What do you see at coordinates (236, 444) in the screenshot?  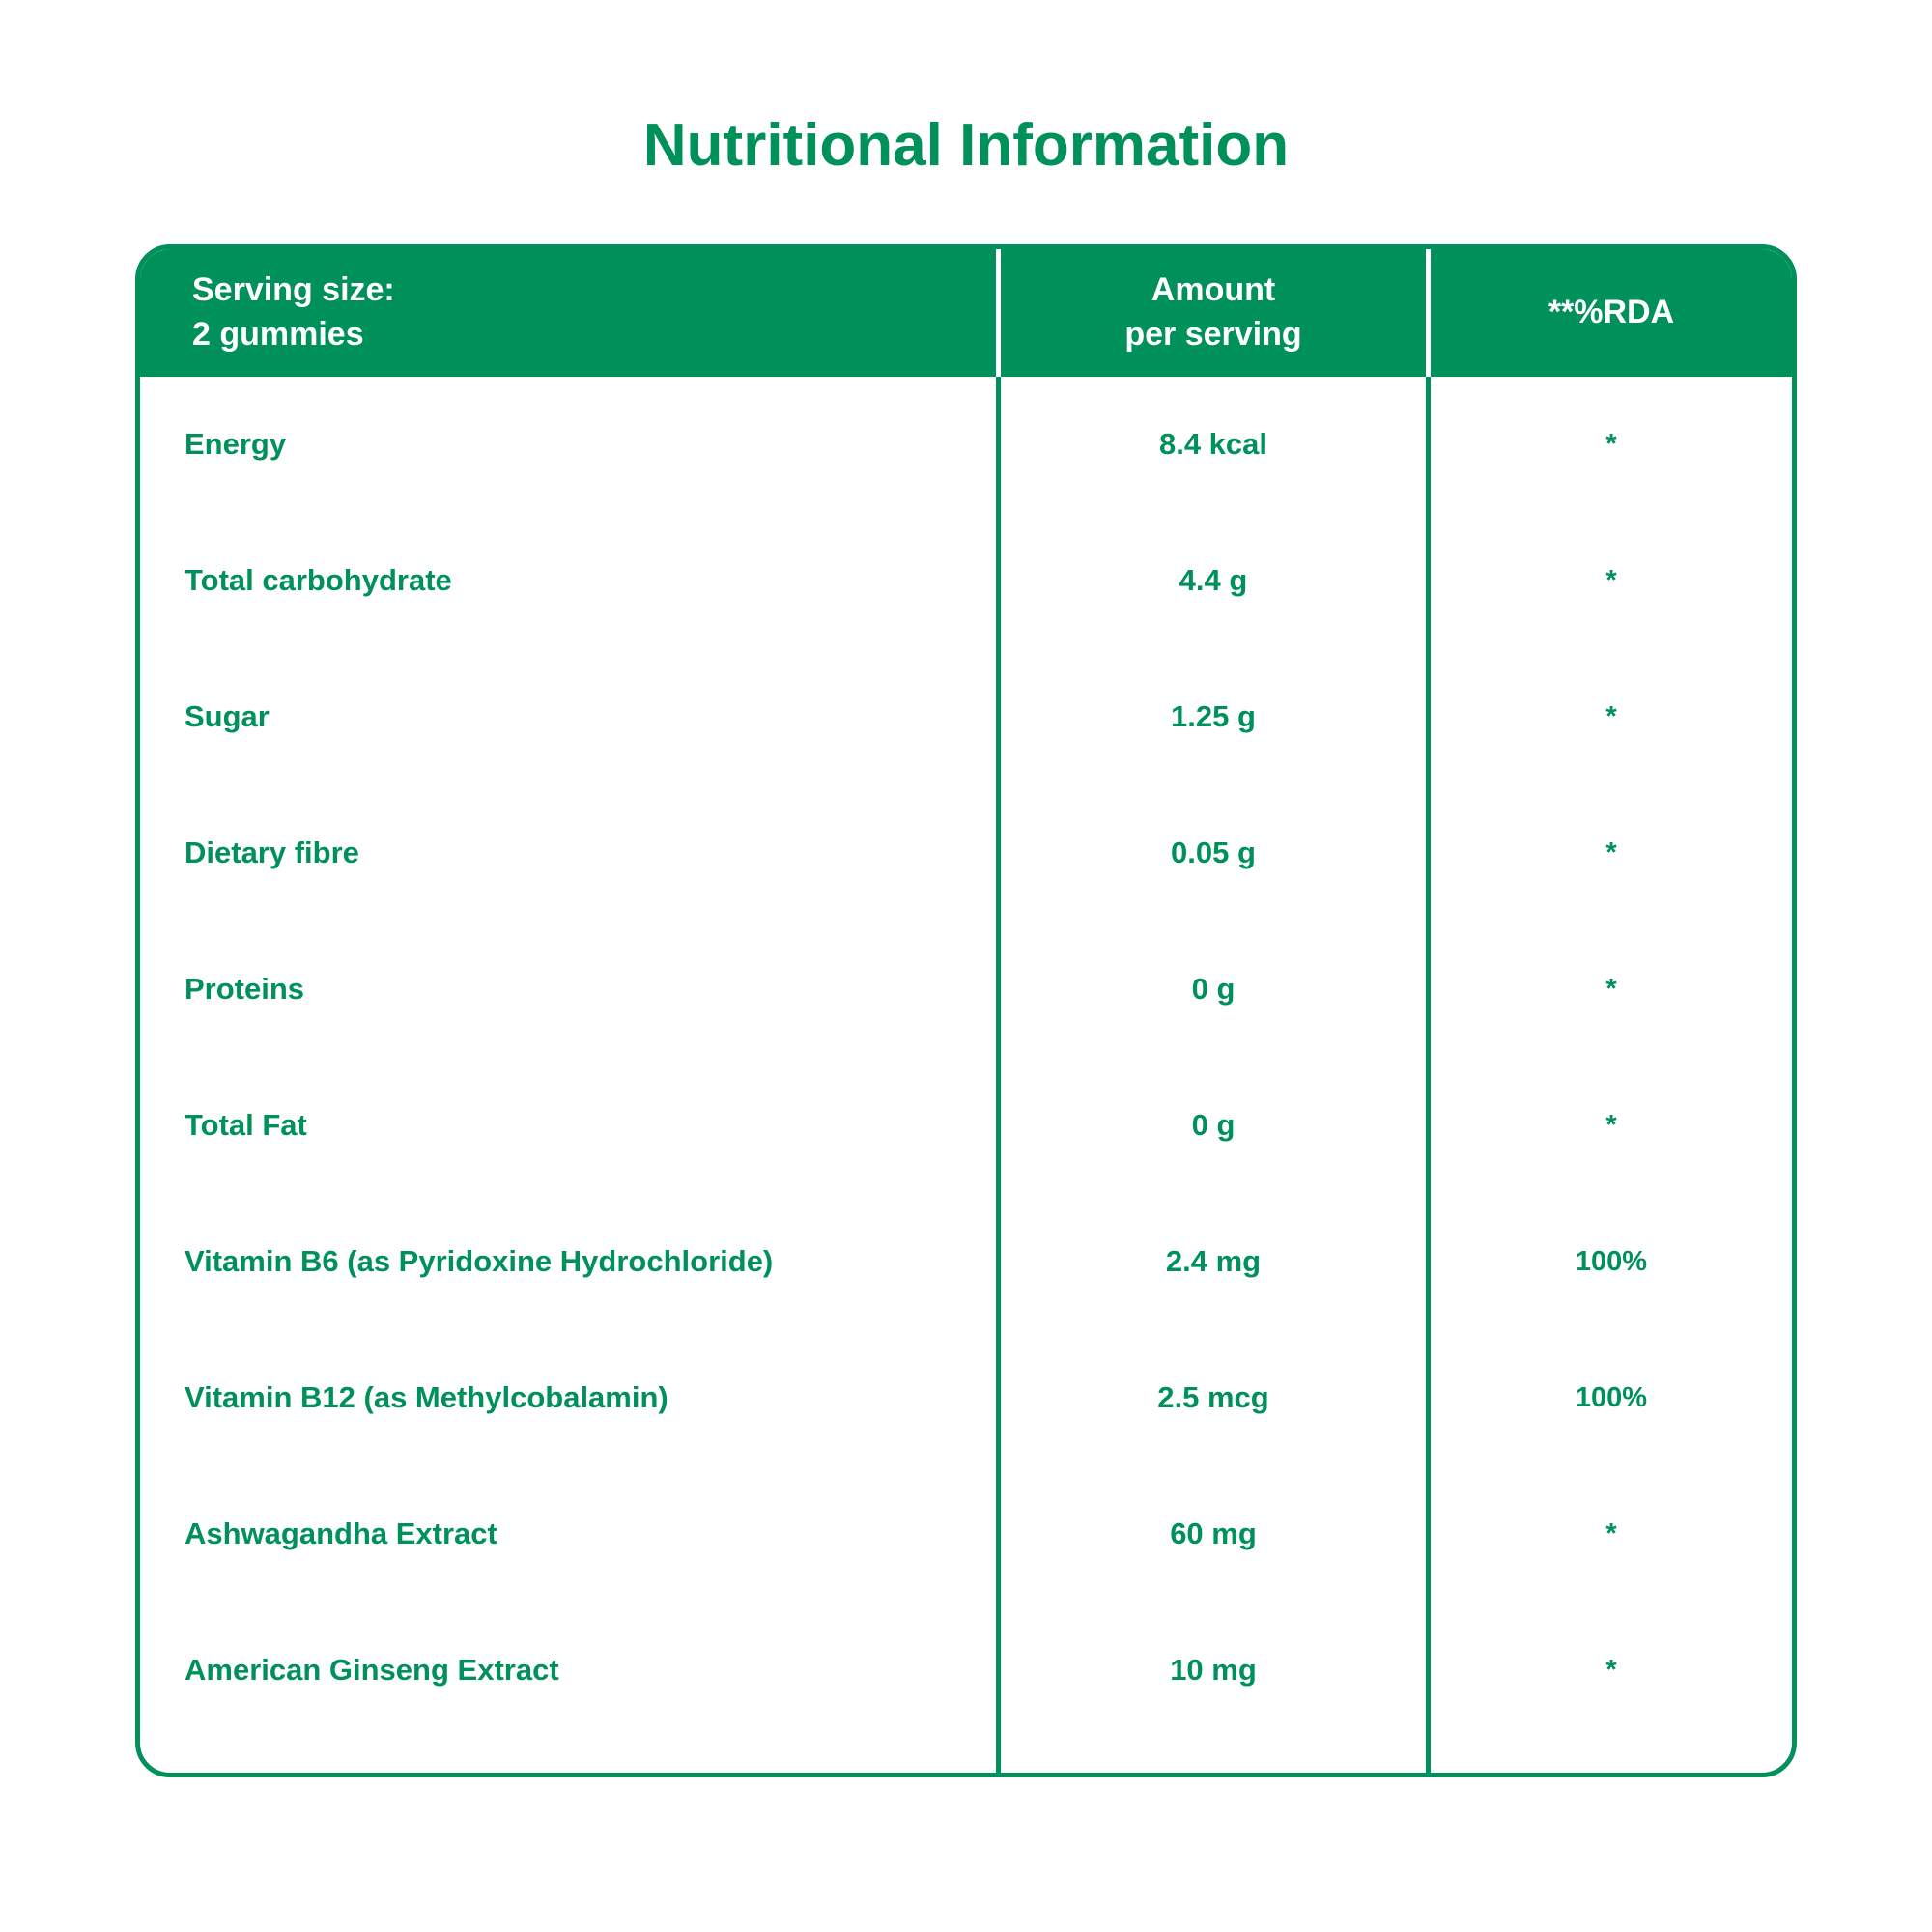 I see `nutrient-name: Energy` at bounding box center [236, 444].